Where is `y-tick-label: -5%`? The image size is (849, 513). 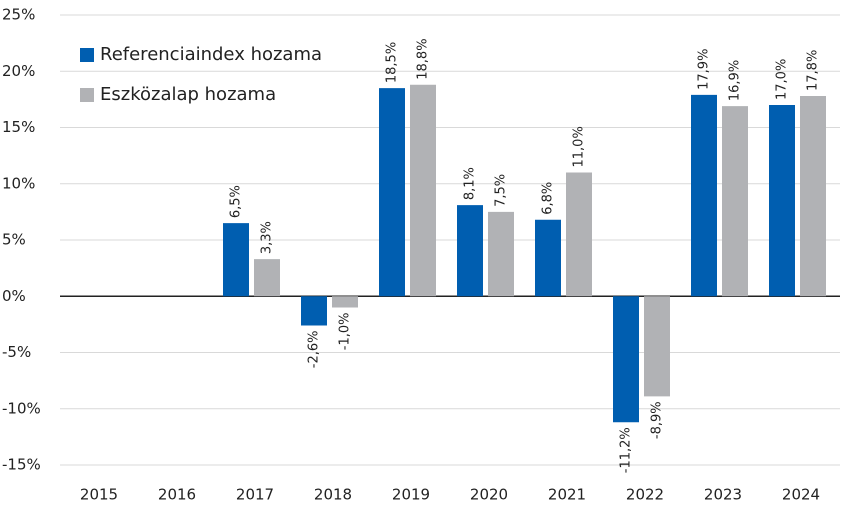 y-tick-label: -5% is located at coordinates (16, 352).